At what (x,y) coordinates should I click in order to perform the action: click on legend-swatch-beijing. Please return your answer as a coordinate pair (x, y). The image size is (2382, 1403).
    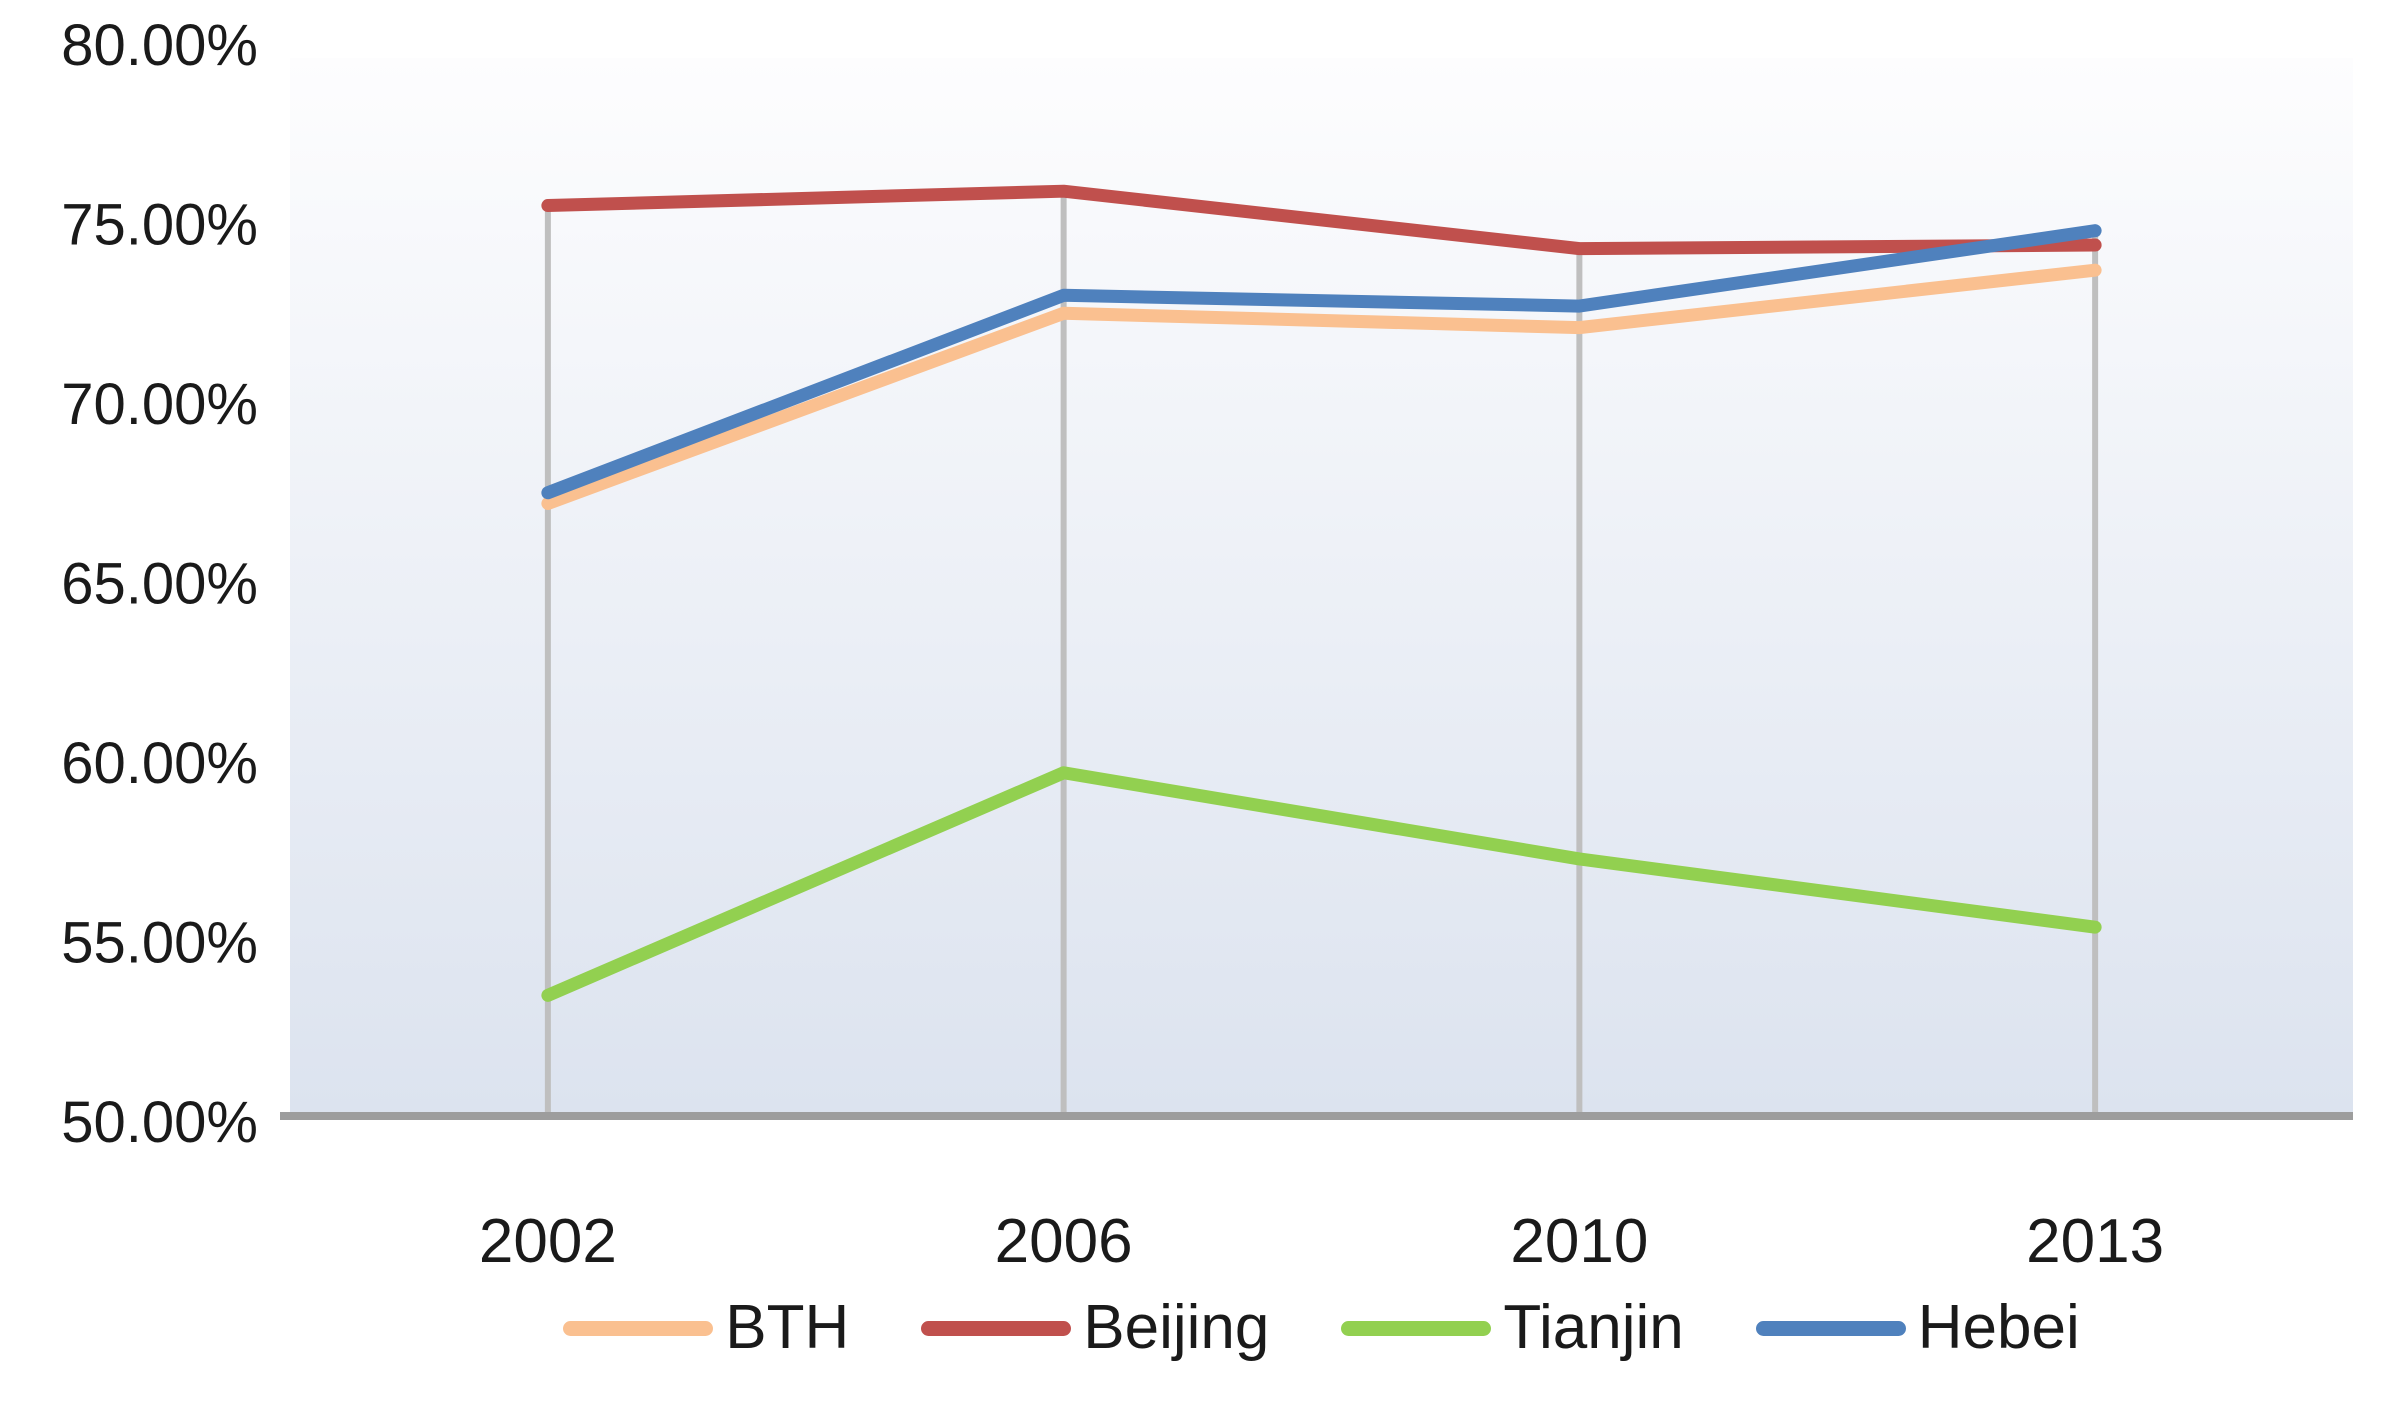
    Looking at the image, I should click on (996, 1328).